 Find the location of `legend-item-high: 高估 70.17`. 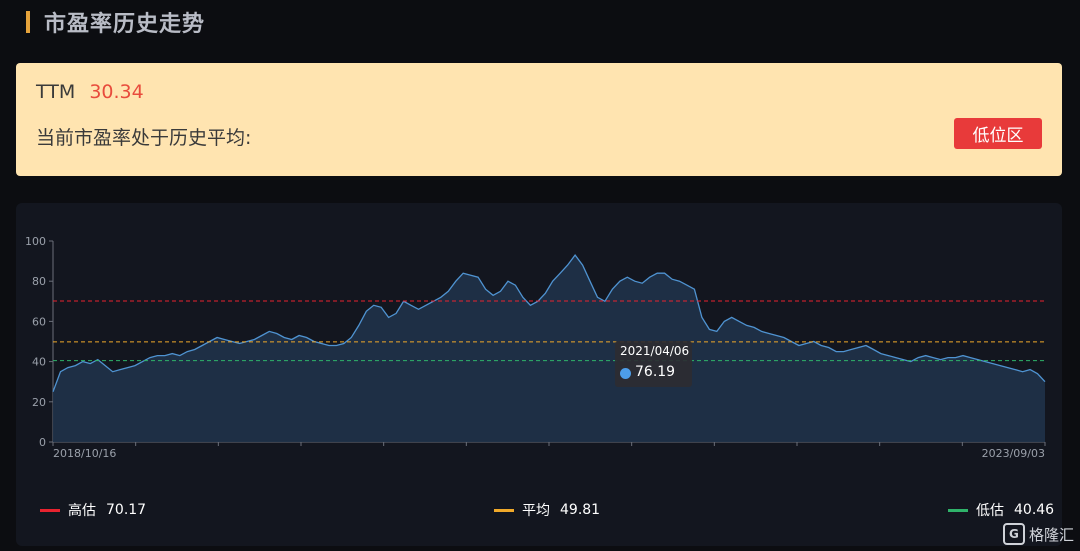

legend-item-high: 高估 70.17 is located at coordinates (93, 510).